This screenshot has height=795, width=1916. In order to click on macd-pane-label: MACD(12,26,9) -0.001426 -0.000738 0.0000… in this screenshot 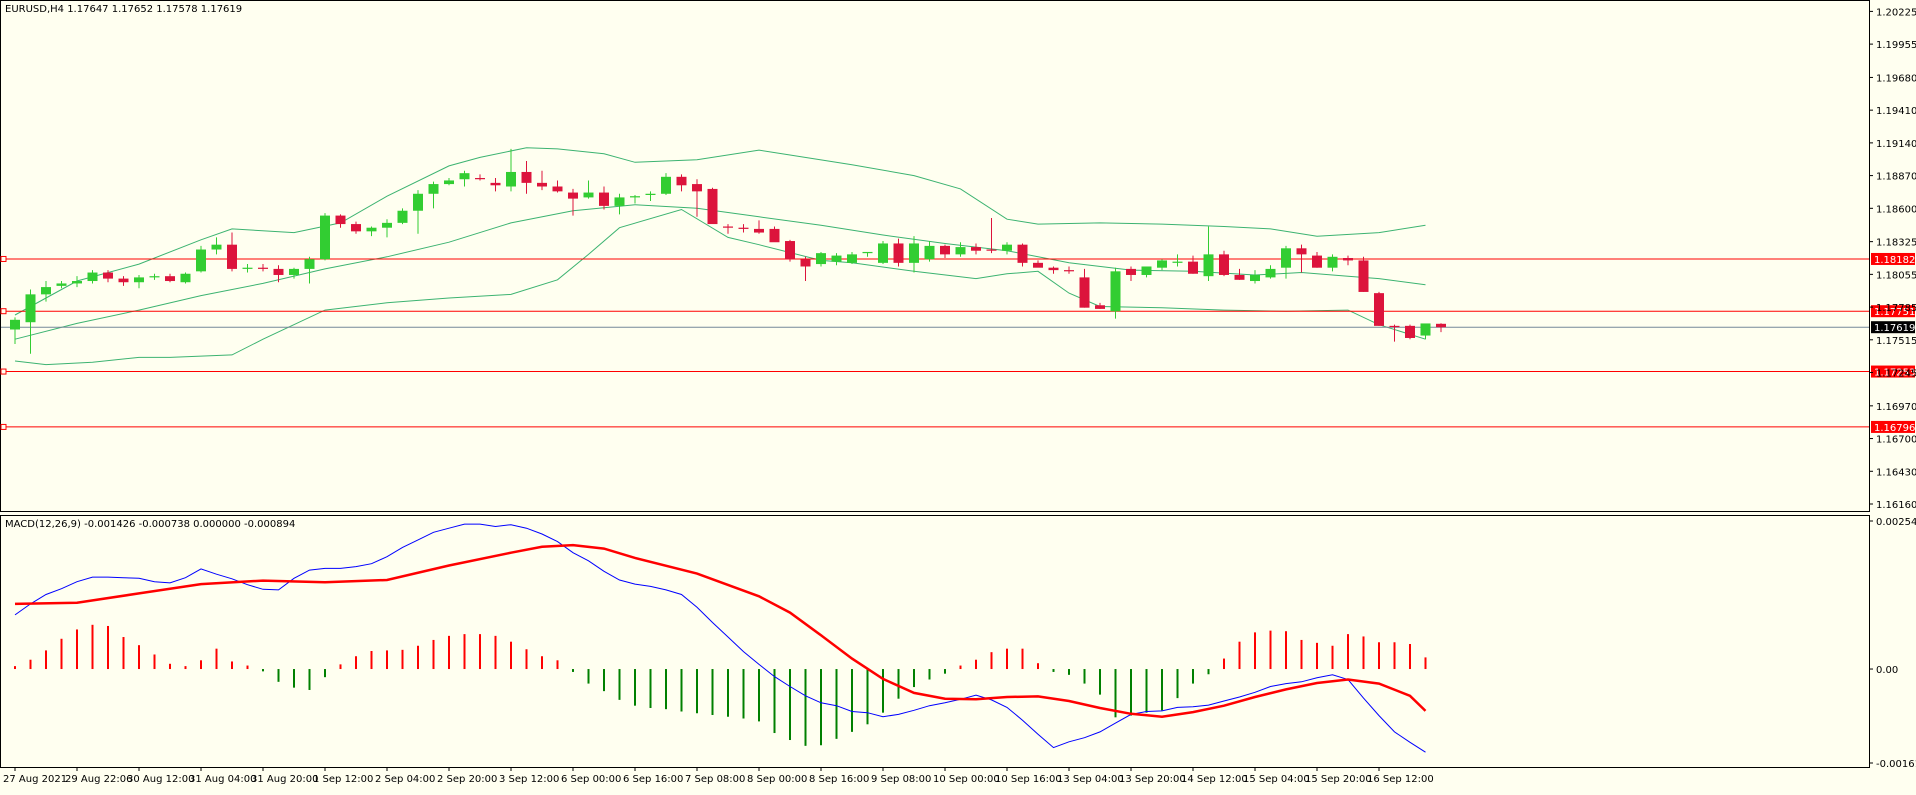, I will do `click(150, 524)`.